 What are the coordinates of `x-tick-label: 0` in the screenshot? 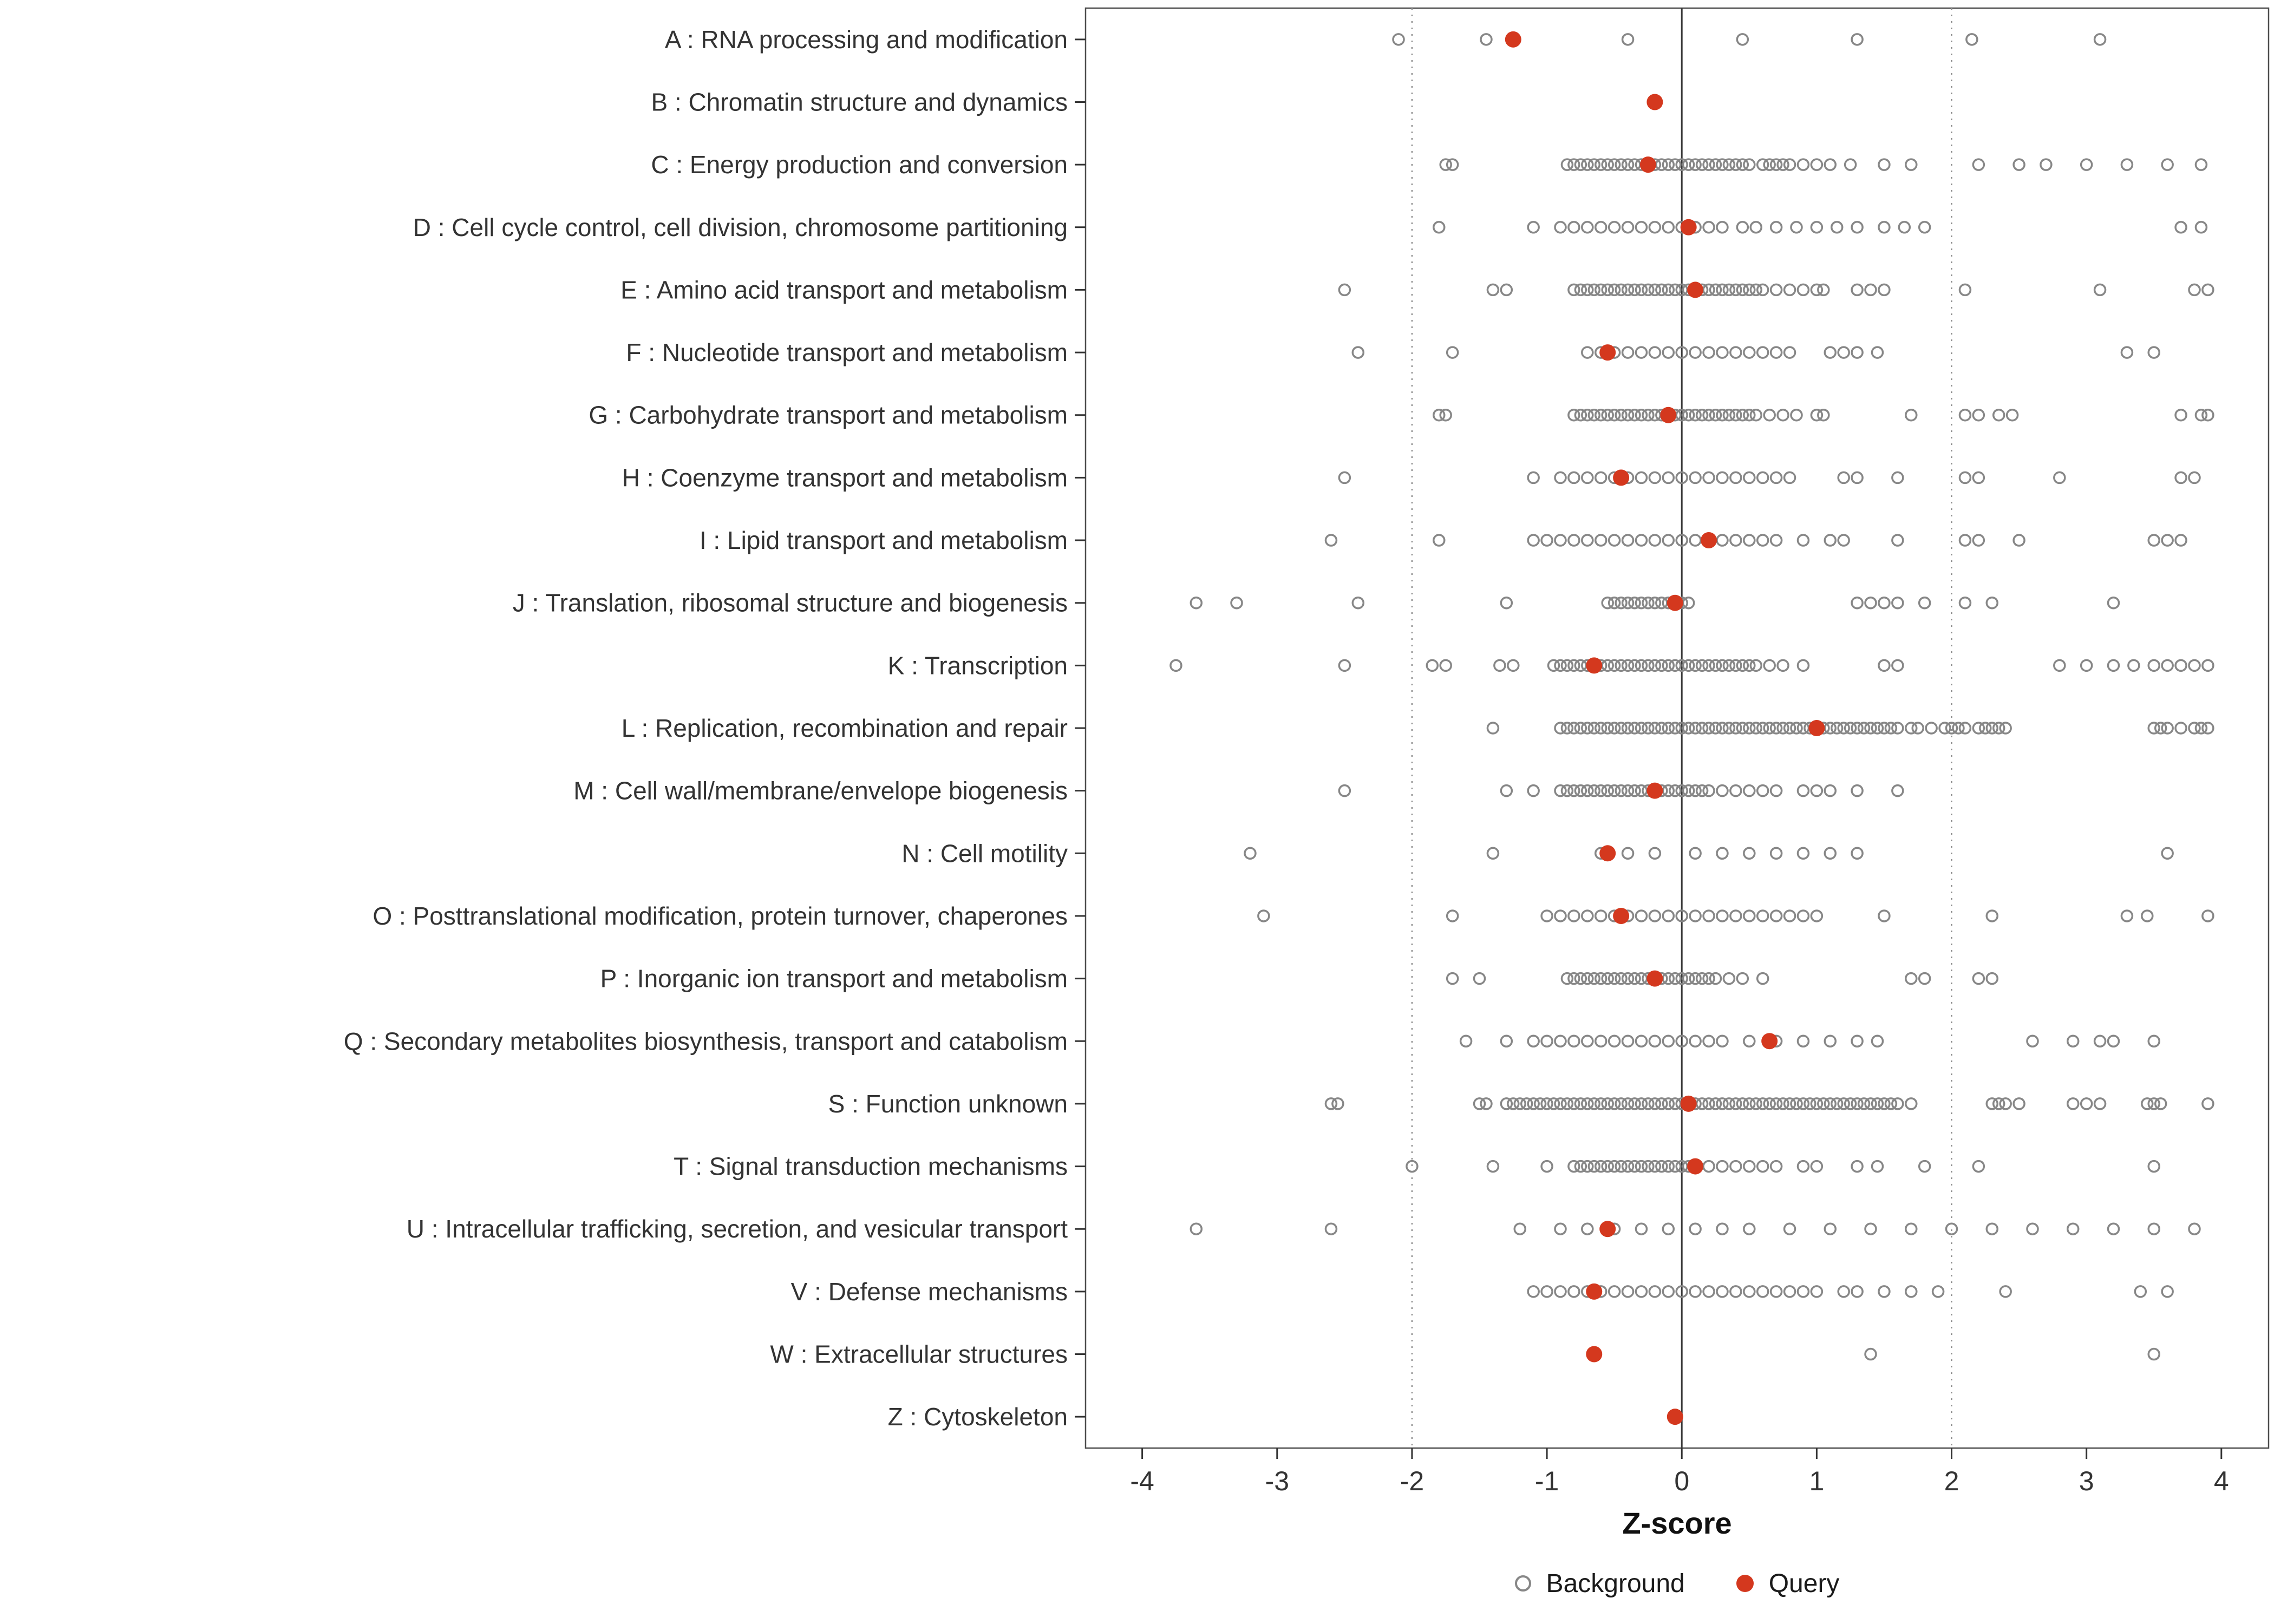 It's located at (1682, 1481).